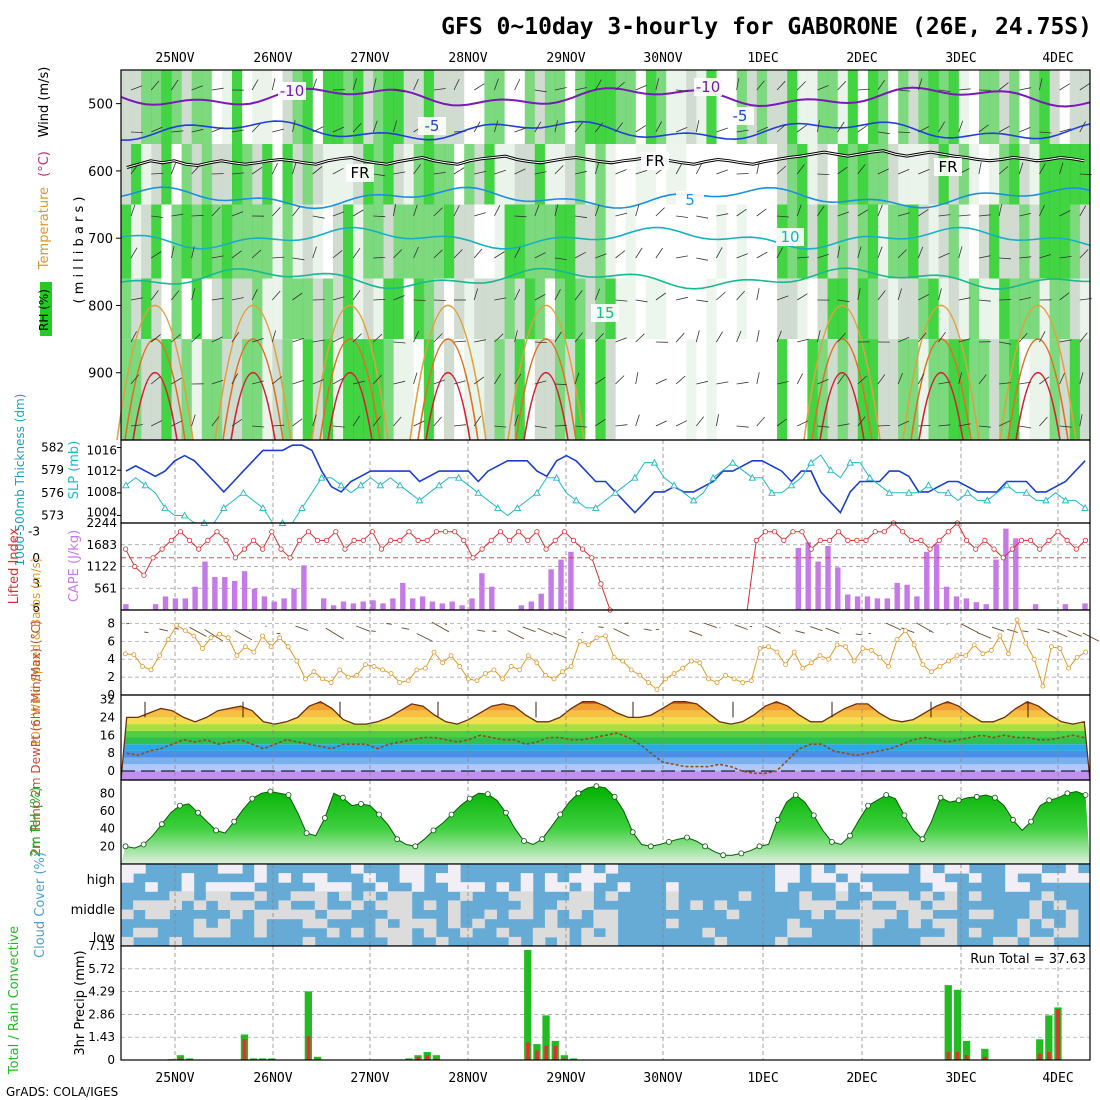 Image resolution: width=1100 pixels, height=1100 pixels. I want to click on wind-ytick-label-4: 8, so click(111, 623).